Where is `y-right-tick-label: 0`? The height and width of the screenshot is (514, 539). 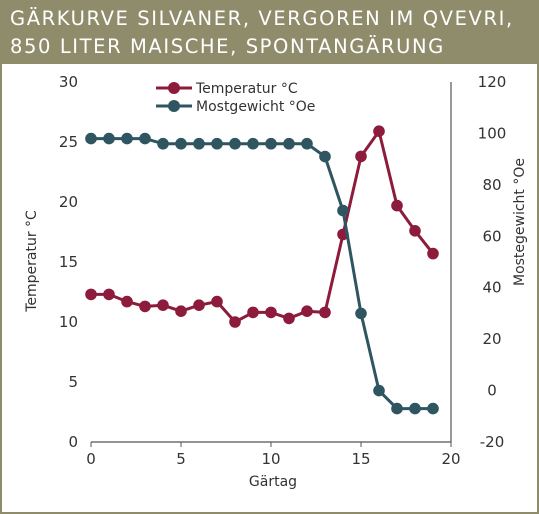
y-right-tick-label: 0 is located at coordinates (492, 391).